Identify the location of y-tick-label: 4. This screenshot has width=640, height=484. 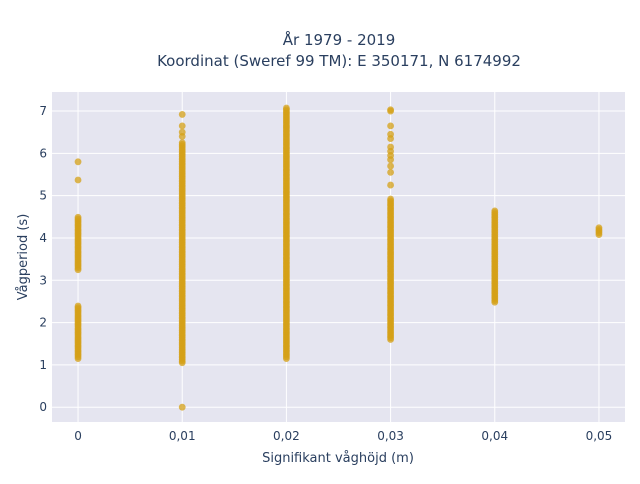
(43, 238).